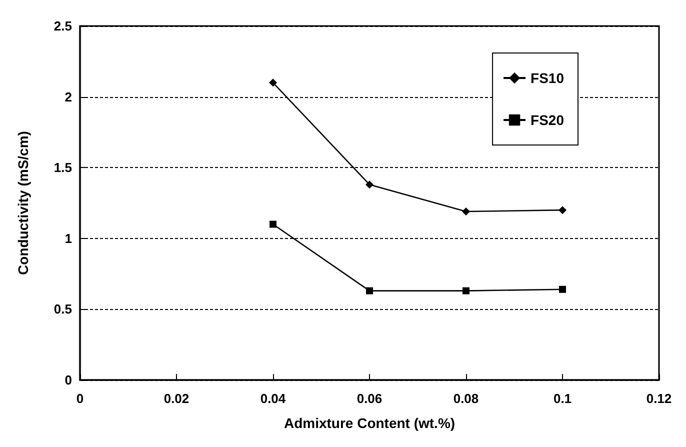 Image resolution: width=686 pixels, height=447 pixels. Describe the element at coordinates (547, 120) in the screenshot. I see `legend-label: FS20` at that location.